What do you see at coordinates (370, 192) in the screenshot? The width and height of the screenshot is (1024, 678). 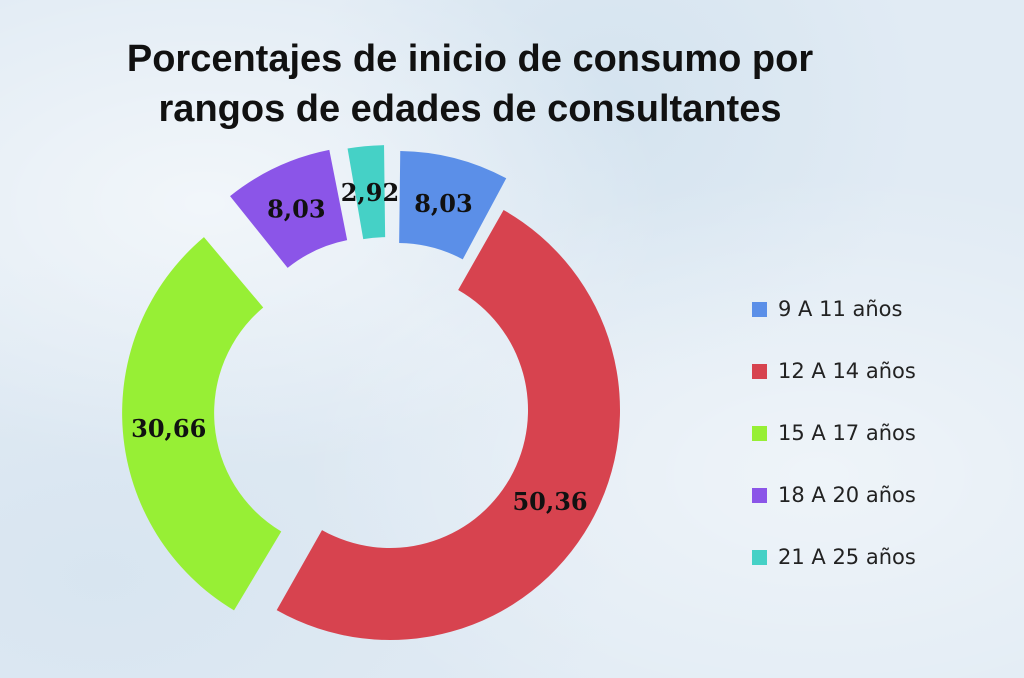 I see `data-label-21-a-25-a-os: 2,92` at bounding box center [370, 192].